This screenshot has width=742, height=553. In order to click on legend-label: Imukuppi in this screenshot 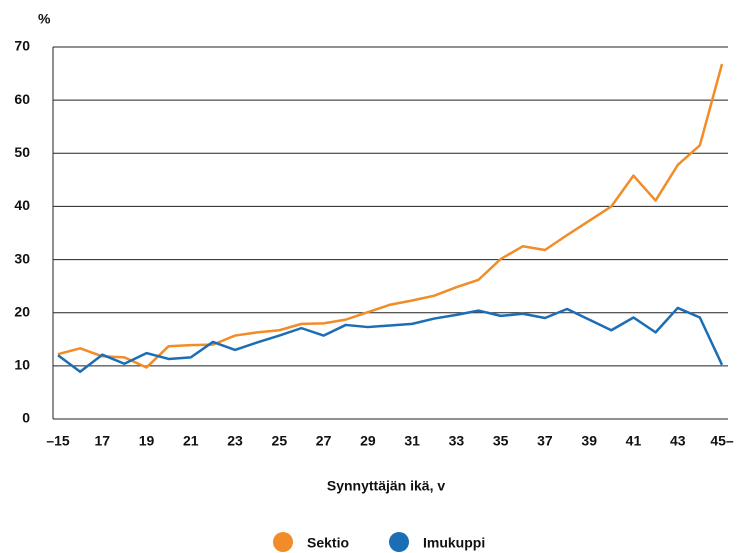, I will do `click(454, 543)`.